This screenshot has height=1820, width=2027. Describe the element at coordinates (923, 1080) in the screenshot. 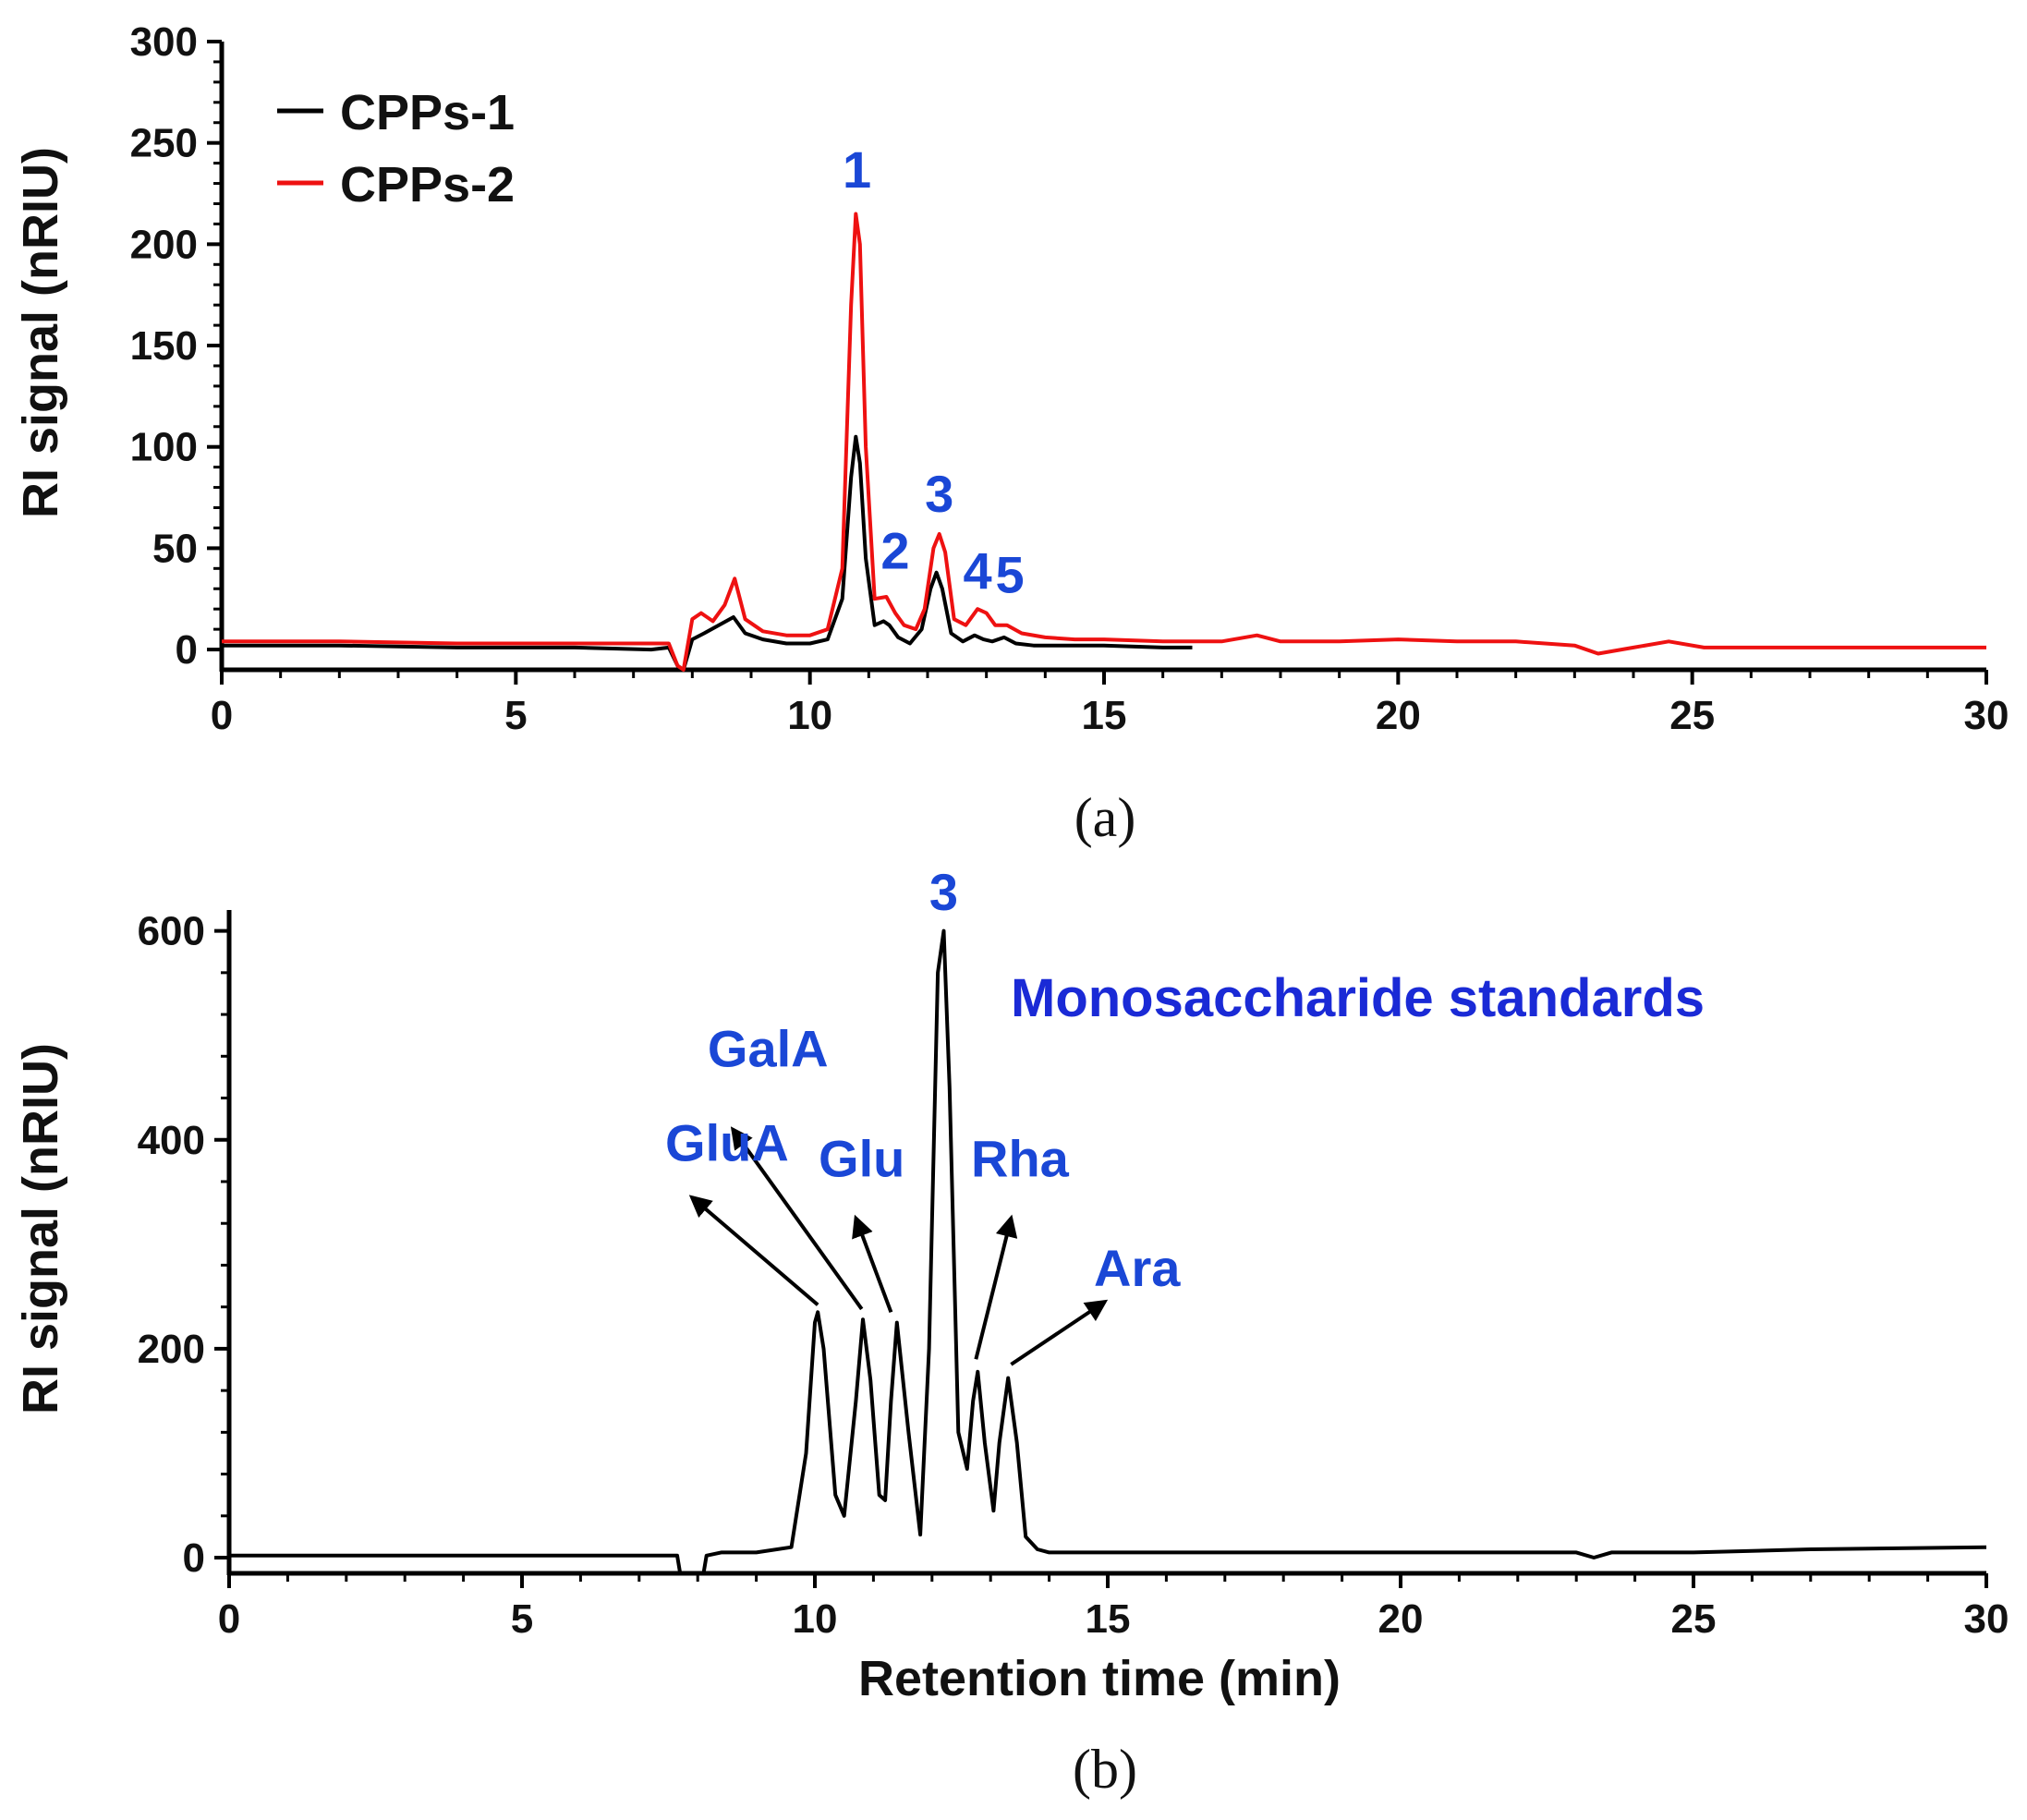

I see `panel-b-peak-labels: GluA GalA Glu 3 Rha Ara` at that location.